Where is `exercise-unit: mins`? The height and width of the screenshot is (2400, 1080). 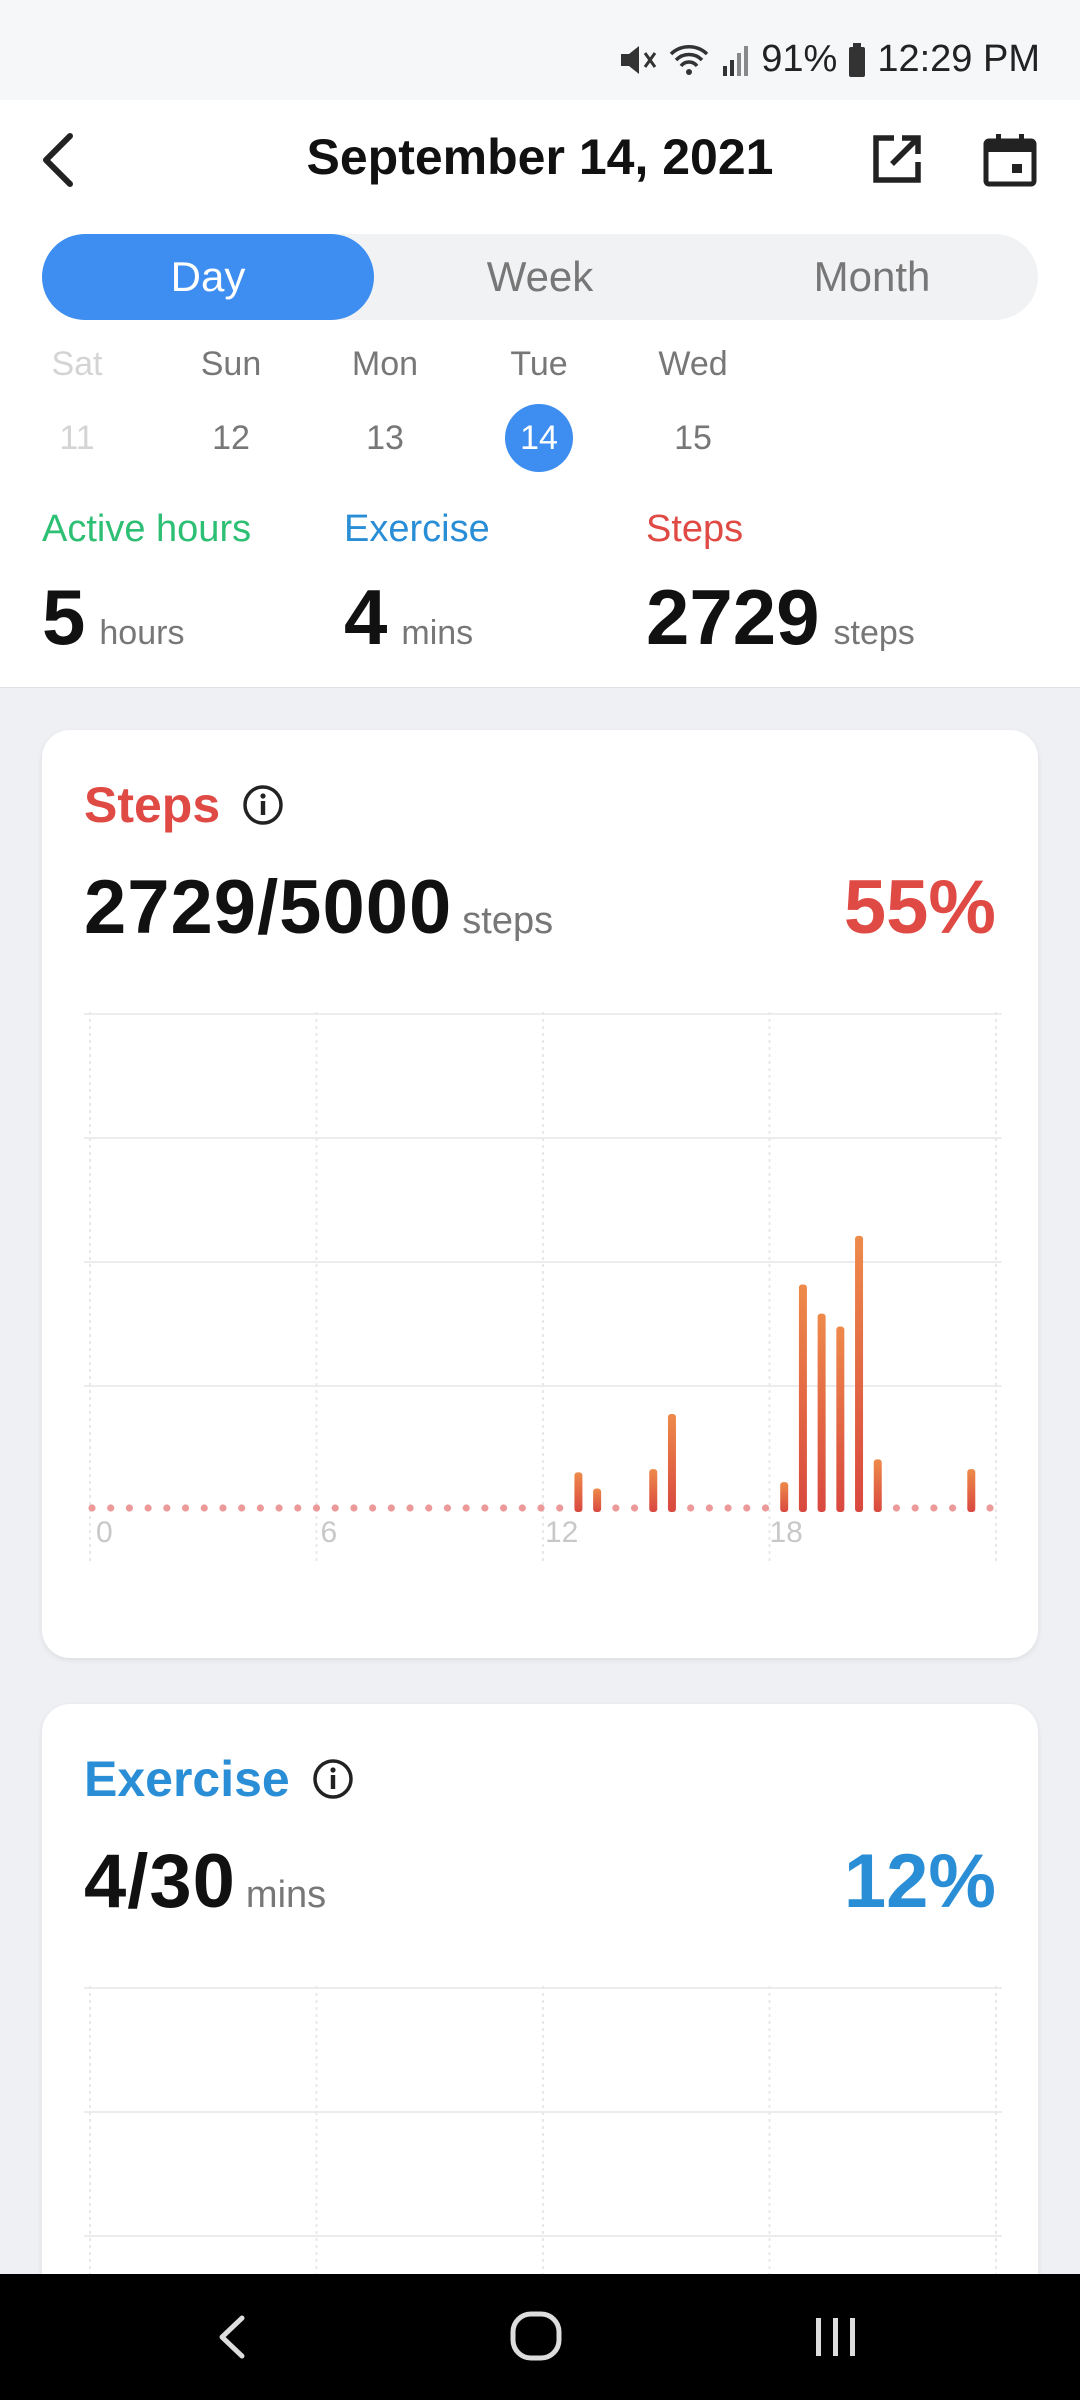
exercise-unit: mins is located at coordinates (437, 633).